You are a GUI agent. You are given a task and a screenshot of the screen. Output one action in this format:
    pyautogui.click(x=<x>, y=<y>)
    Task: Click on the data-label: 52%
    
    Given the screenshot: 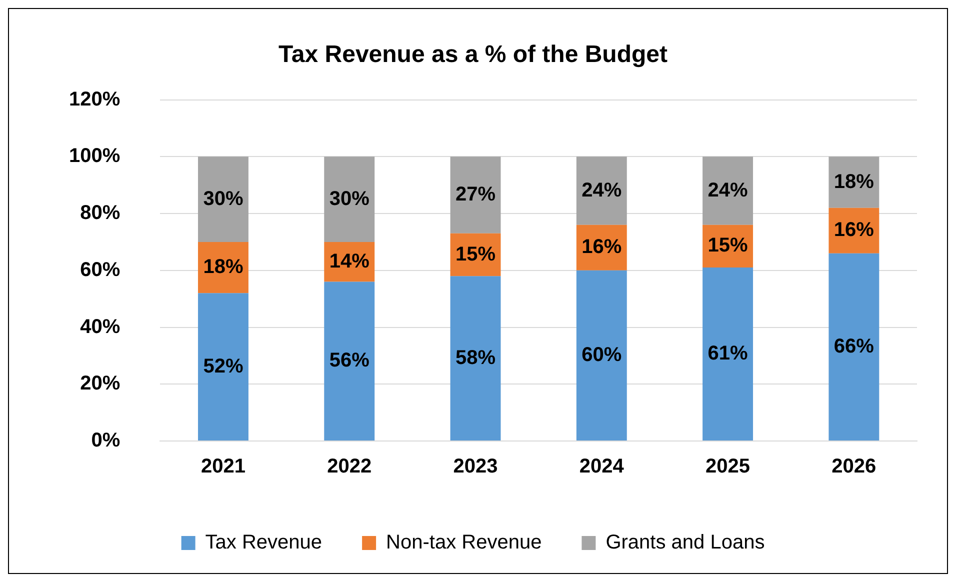 What is the action you would take?
    pyautogui.click(x=223, y=366)
    